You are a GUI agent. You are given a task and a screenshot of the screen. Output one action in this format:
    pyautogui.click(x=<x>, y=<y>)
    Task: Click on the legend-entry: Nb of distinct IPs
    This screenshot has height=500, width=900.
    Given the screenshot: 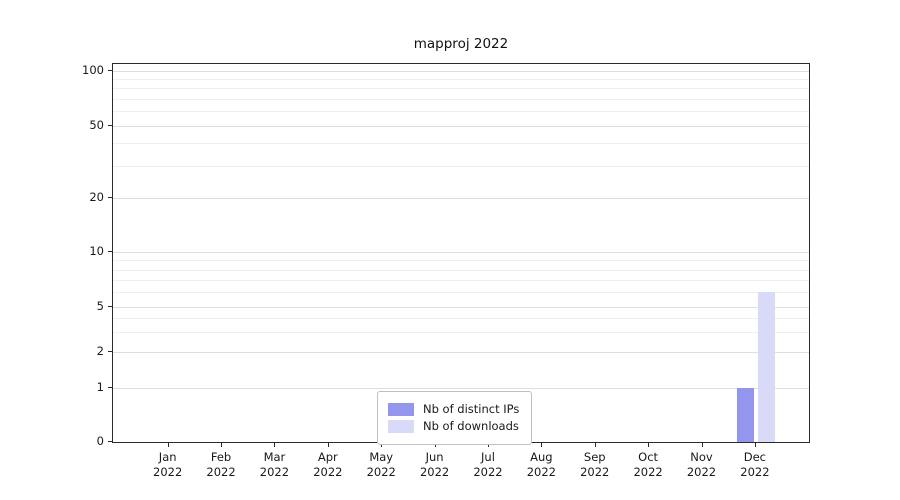 What is the action you would take?
    pyautogui.click(x=453, y=409)
    